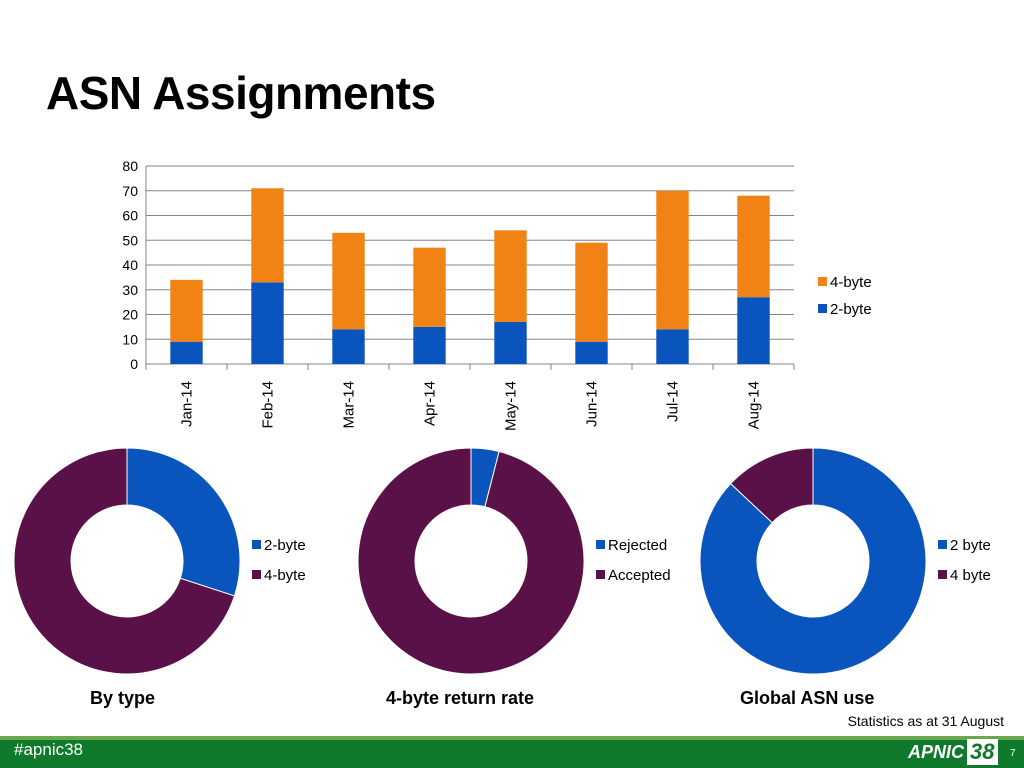  What do you see at coordinates (49, 749) in the screenshot?
I see `hashtag: #apnic38` at bounding box center [49, 749].